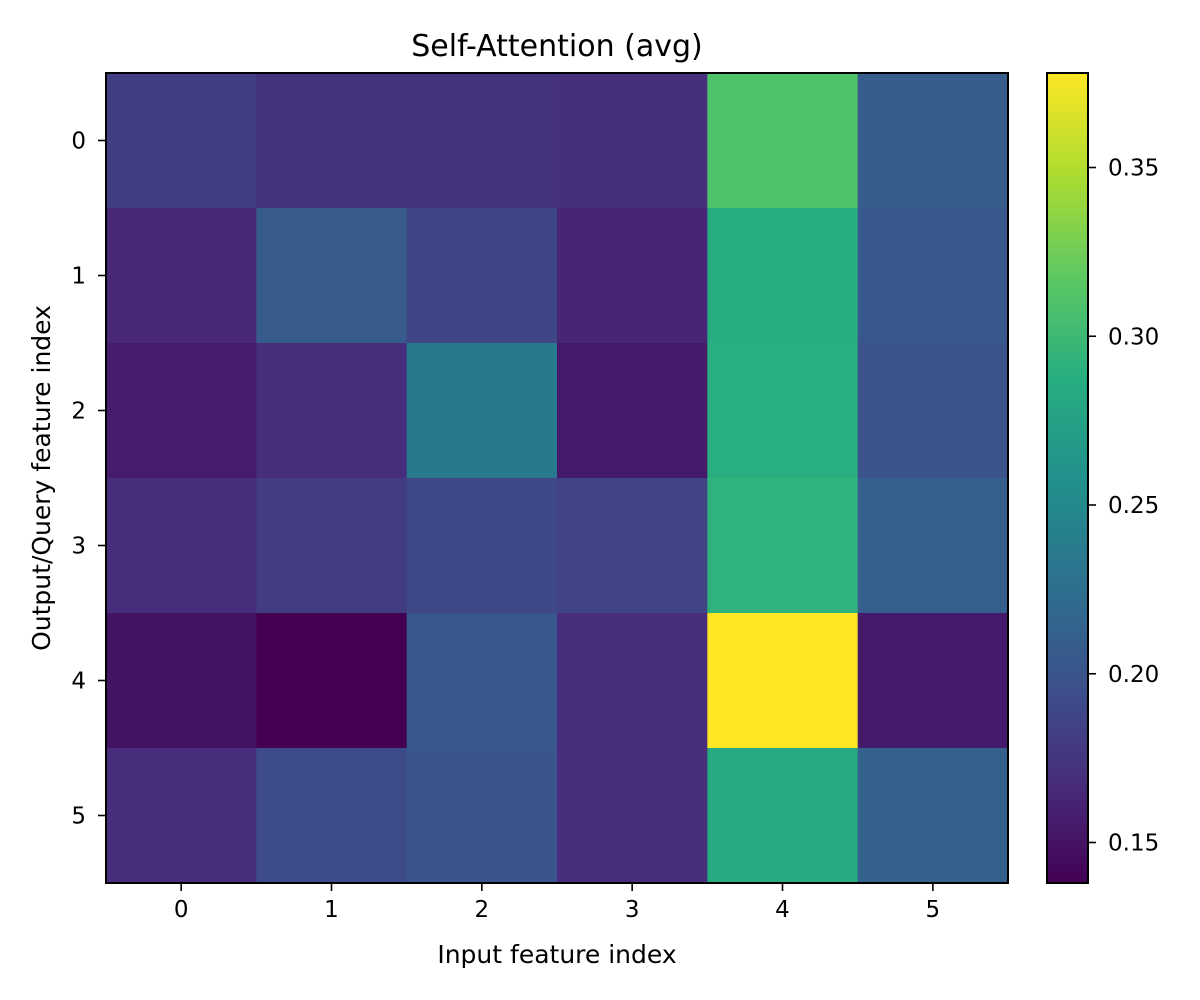 This screenshot has width=1200, height=1000. I want to click on colorbar-tick-label: 0.35, so click(1133, 169).